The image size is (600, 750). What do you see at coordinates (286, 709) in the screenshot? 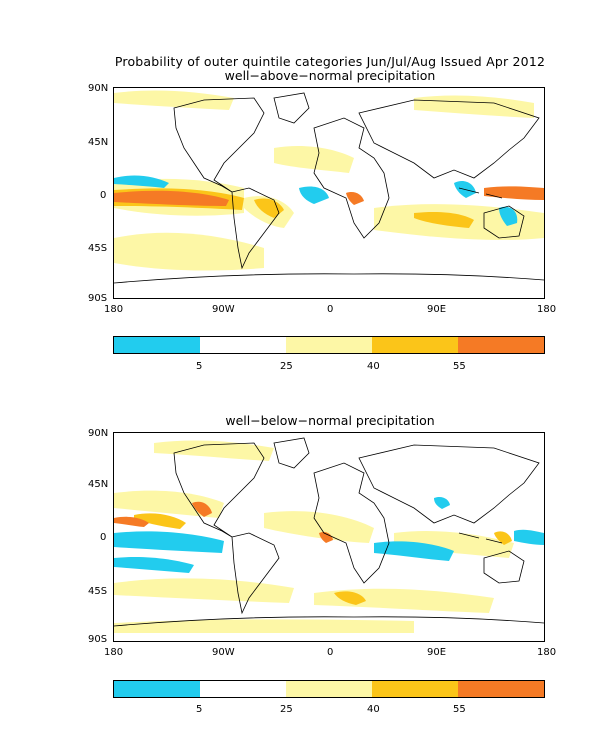
I see `colorbar-2-label-25: 25` at bounding box center [286, 709].